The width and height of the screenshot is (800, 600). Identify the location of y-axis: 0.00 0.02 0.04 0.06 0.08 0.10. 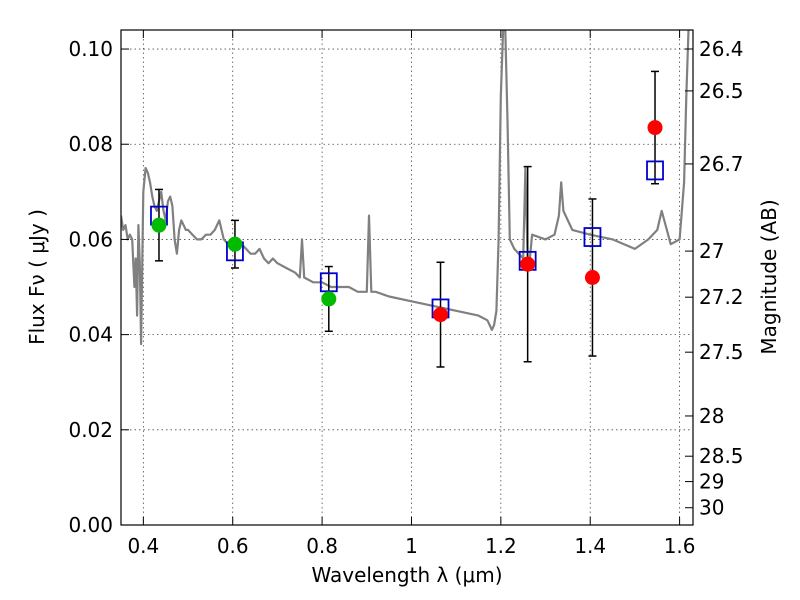
(98, 287).